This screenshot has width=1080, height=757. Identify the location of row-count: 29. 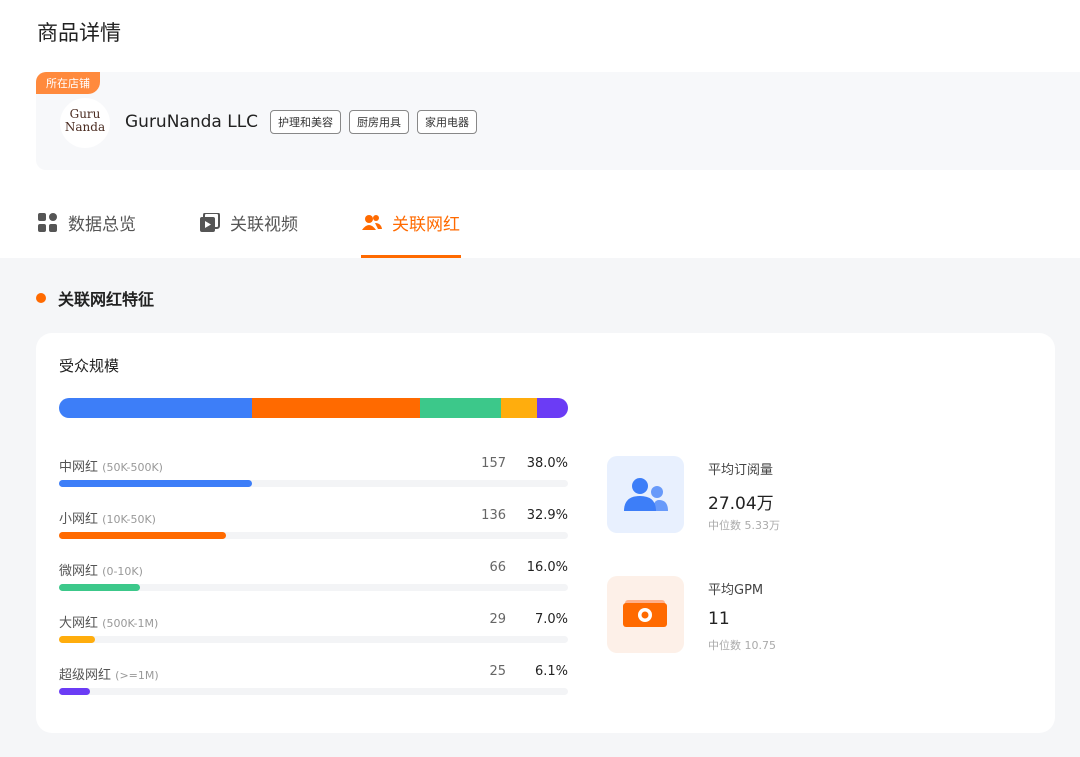
(497, 619).